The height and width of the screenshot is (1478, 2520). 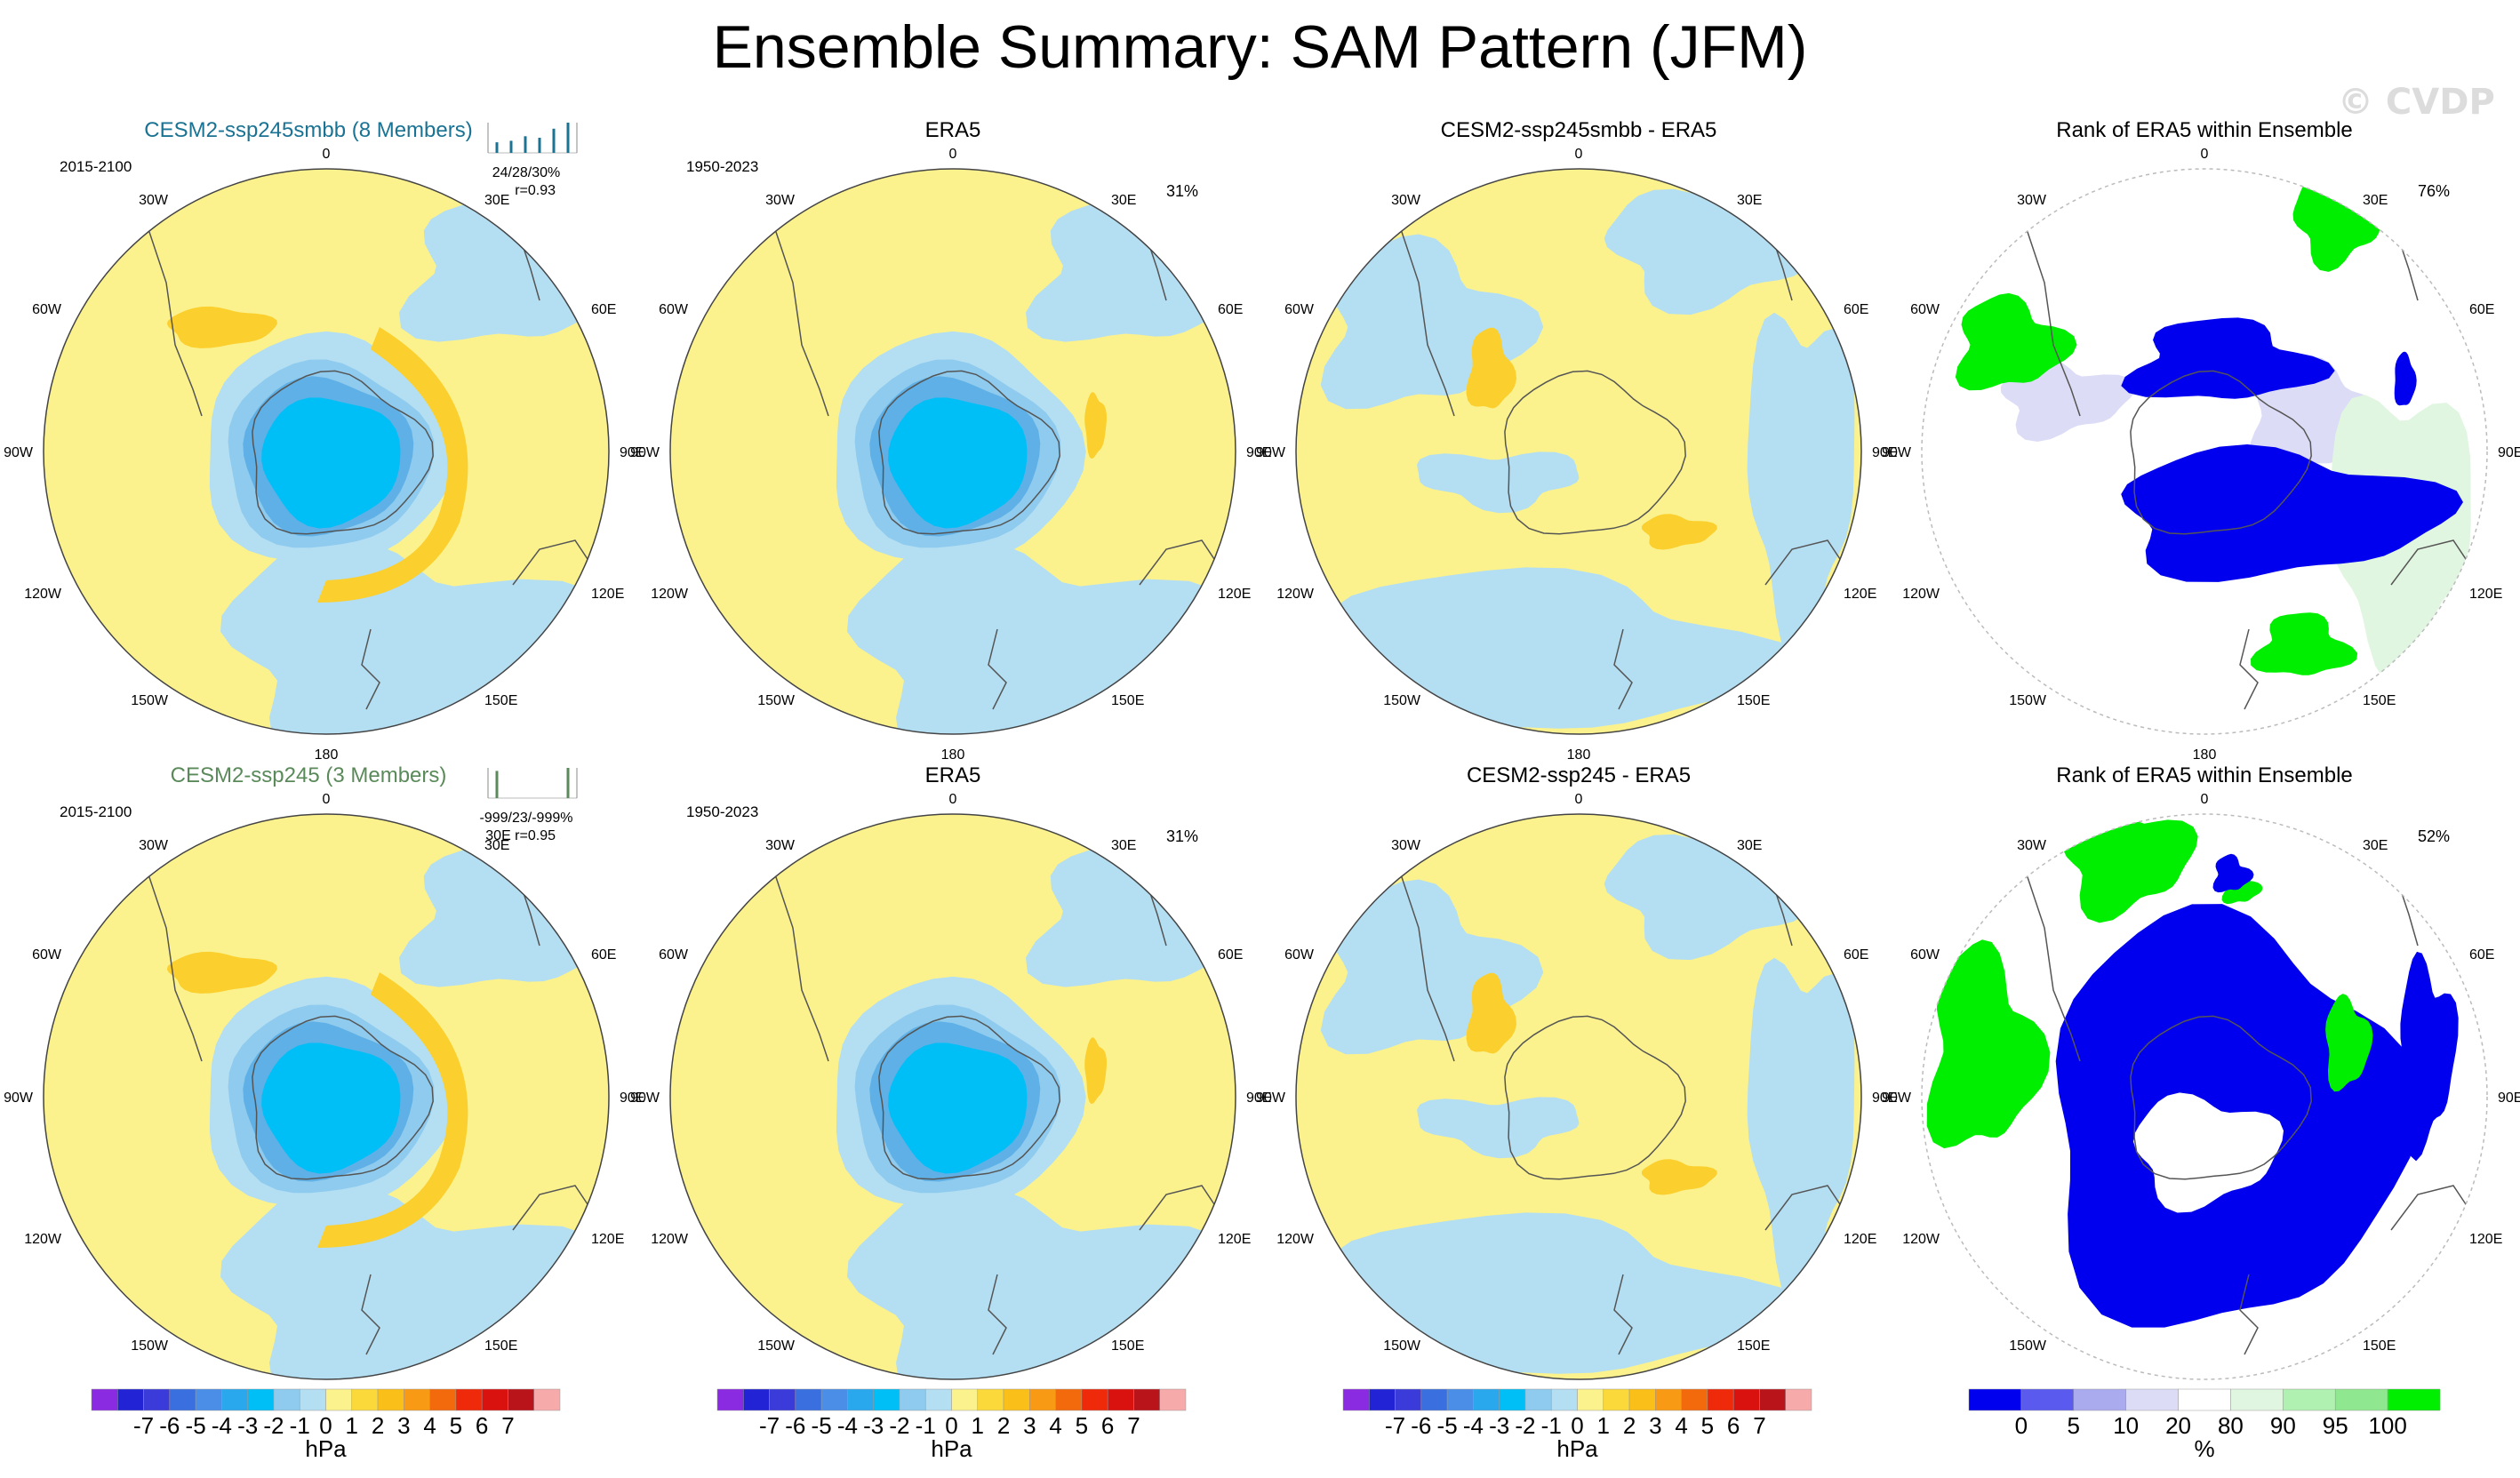 I want to click on low-contour, so click(x=958, y=463).